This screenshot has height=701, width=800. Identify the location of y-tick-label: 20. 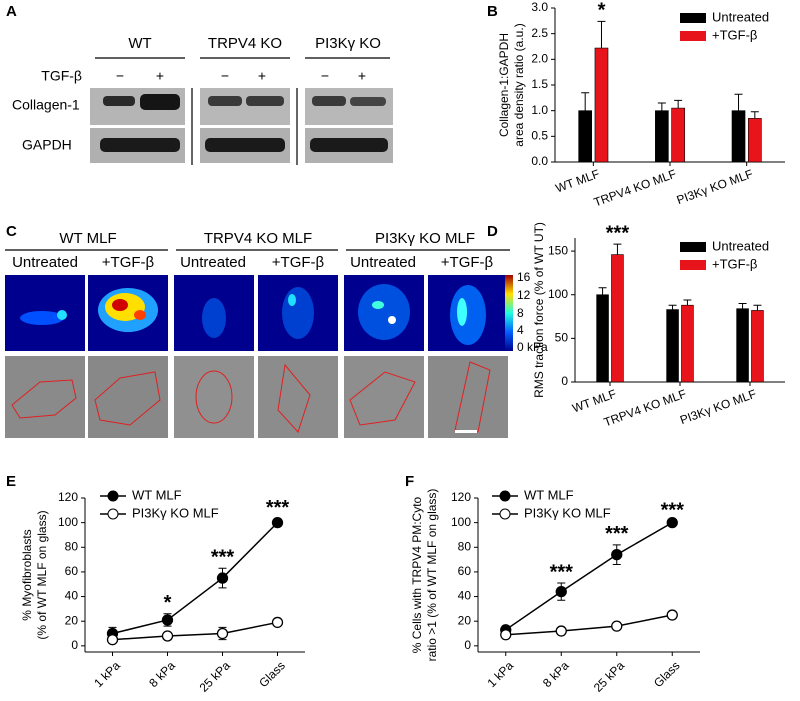
(72, 620).